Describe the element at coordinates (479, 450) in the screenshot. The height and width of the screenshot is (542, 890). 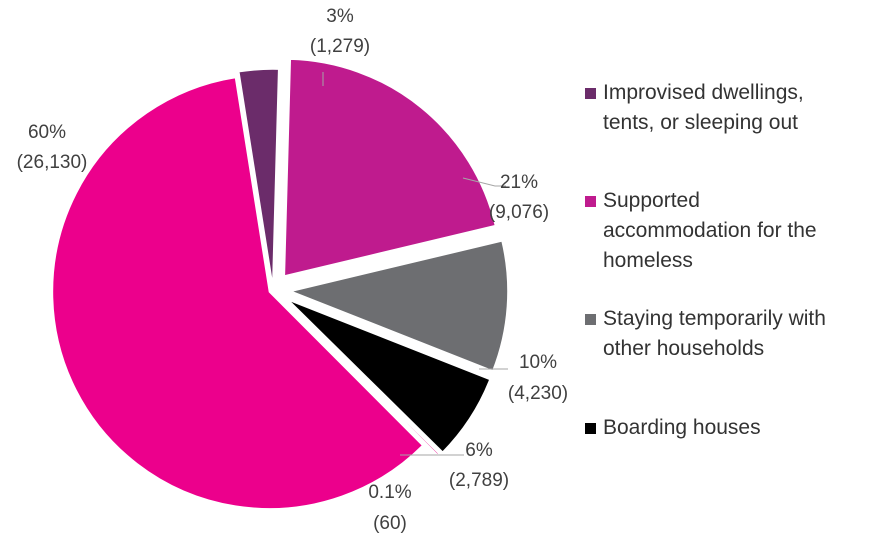
I see `data-label-percent: 6%` at that location.